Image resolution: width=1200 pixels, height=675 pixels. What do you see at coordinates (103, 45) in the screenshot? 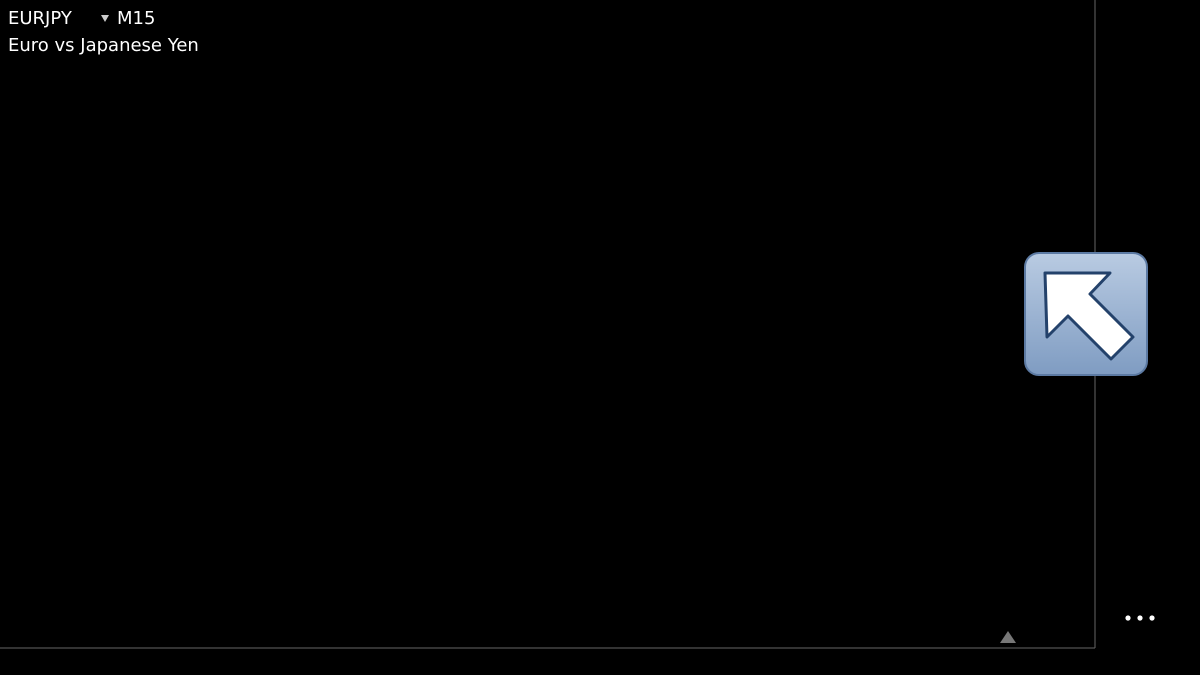
I see `chart-title: Euro vs Japanese Yen` at bounding box center [103, 45].